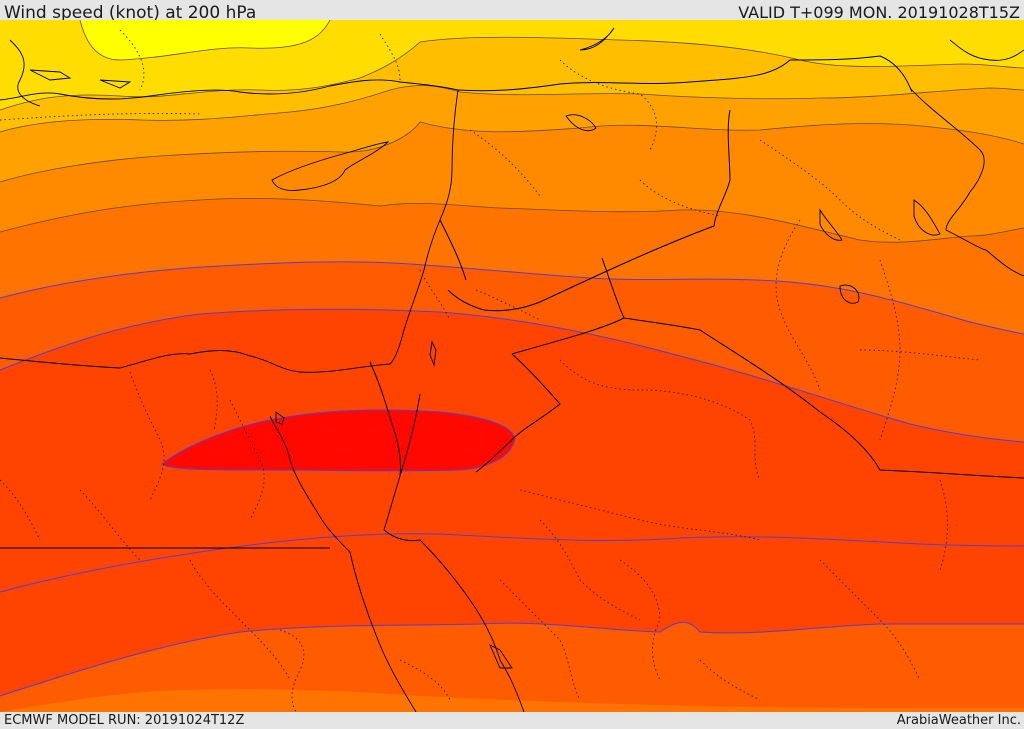 The image size is (1024, 729). What do you see at coordinates (958, 720) in the screenshot?
I see `credit-label: ArabiaWeather Inc.` at bounding box center [958, 720].